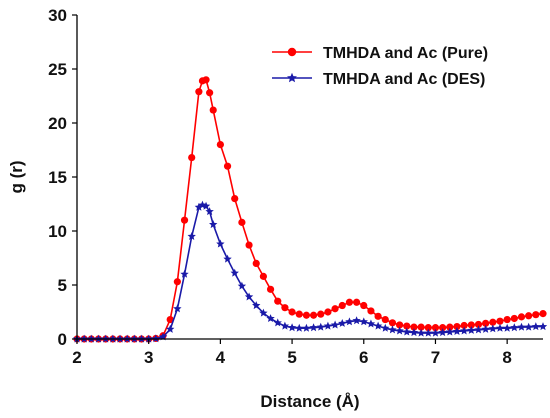  What do you see at coordinates (62, 285) in the screenshot?
I see `y-tick-label: 5` at bounding box center [62, 285].